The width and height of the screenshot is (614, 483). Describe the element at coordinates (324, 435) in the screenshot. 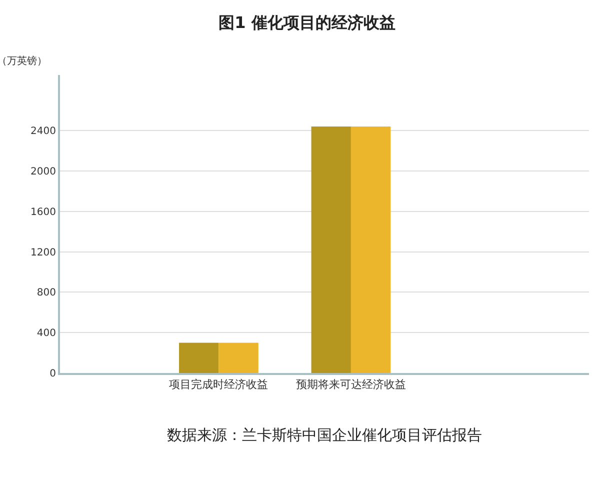

I see `source-note: 数据来源：兰卡斯特中国企业催化项目评估报告` at that location.